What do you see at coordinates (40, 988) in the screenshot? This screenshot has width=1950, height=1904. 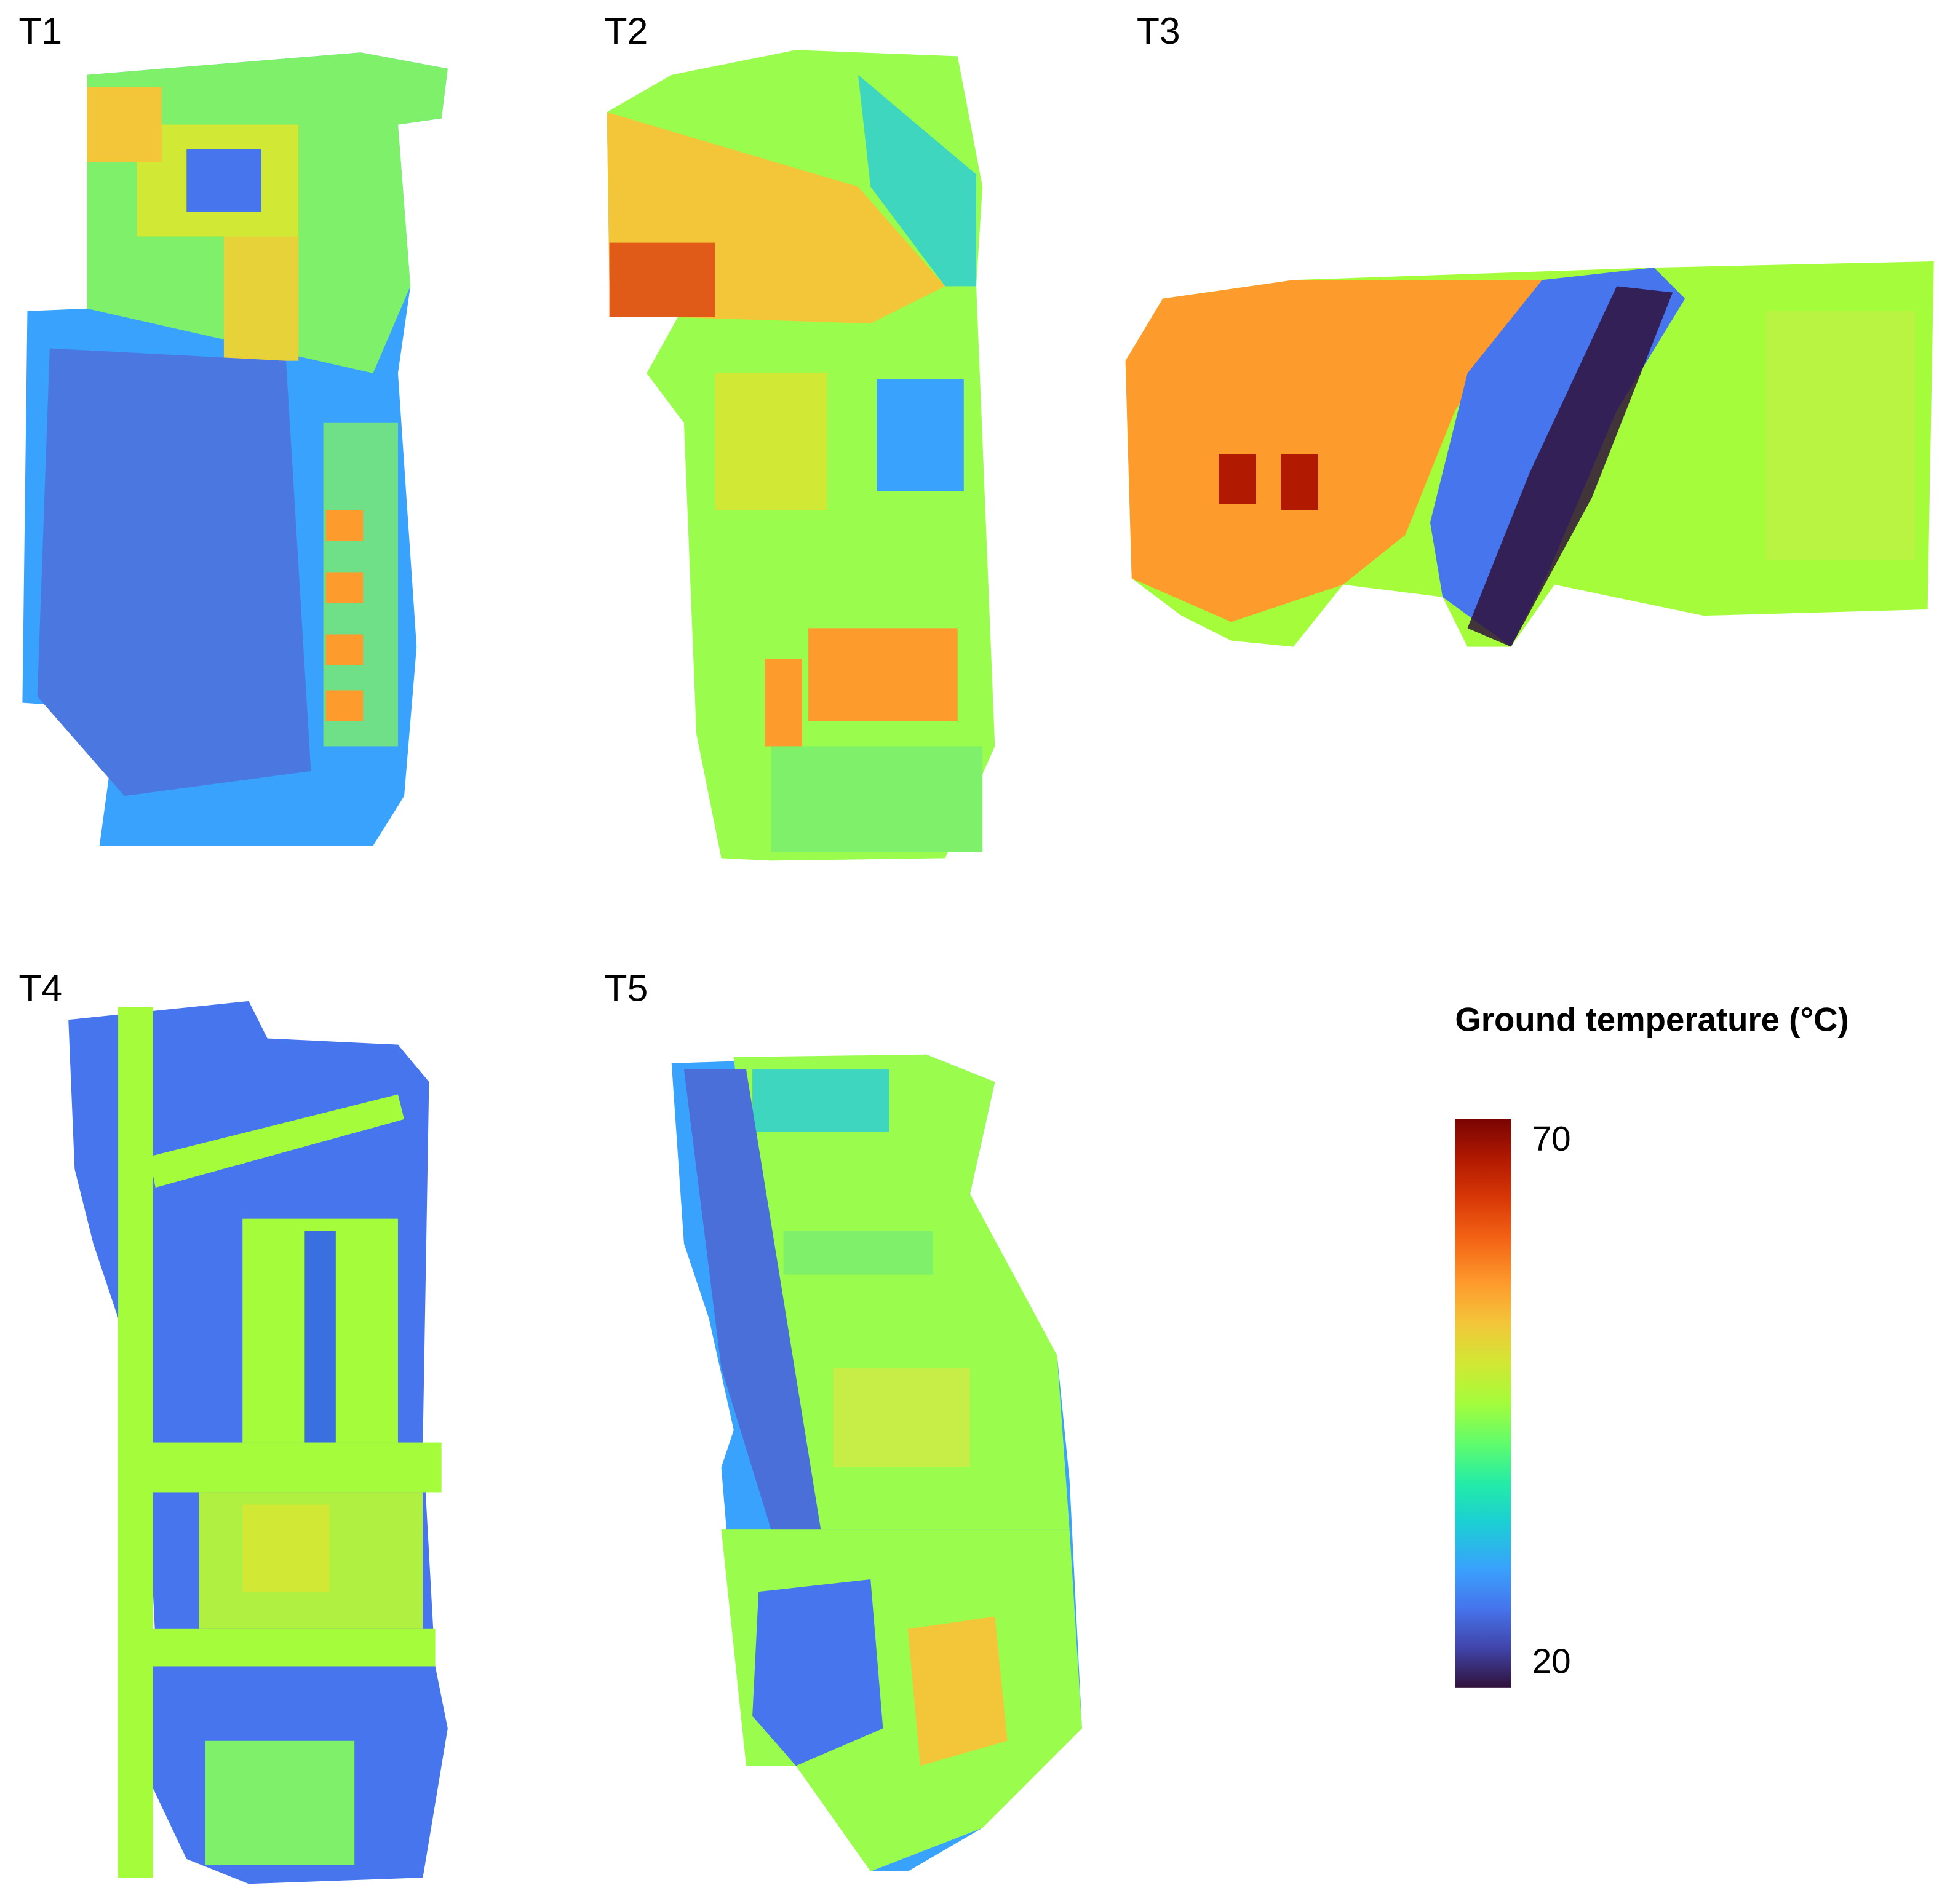 I see `panel-label: T4` at bounding box center [40, 988].